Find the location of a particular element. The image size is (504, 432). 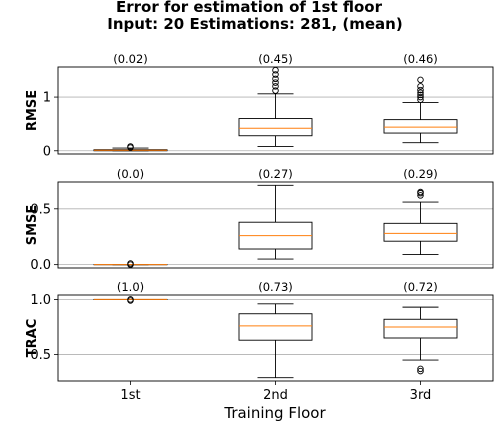

x-tick-label: 2nd is located at coordinates (275, 395).